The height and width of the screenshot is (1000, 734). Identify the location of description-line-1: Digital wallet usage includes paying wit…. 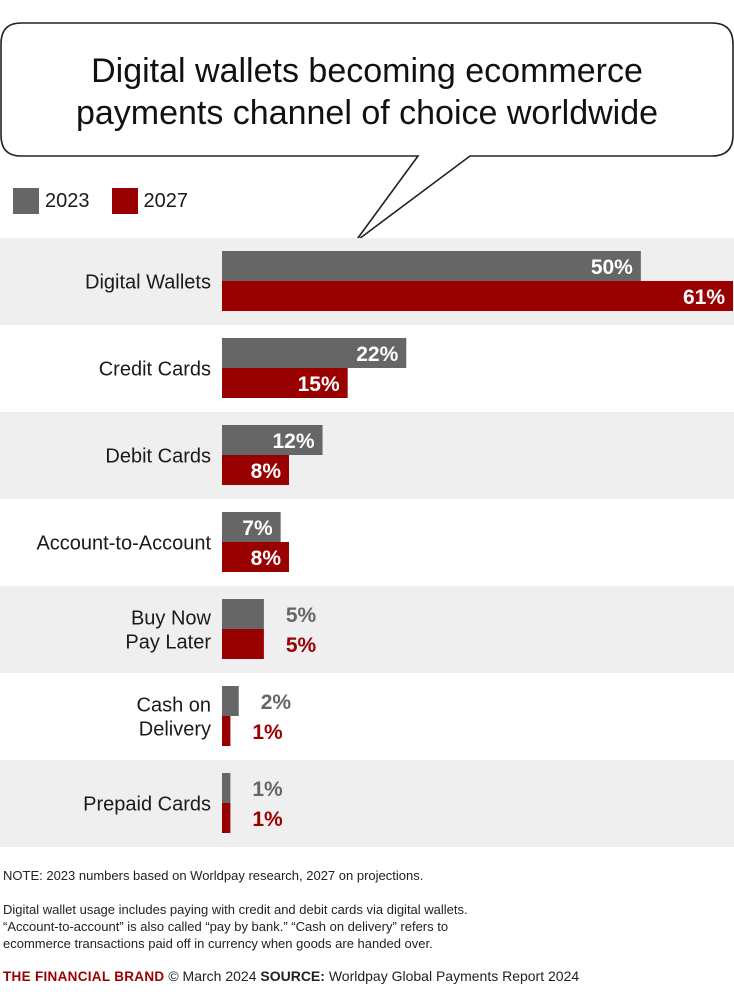
(235, 909).